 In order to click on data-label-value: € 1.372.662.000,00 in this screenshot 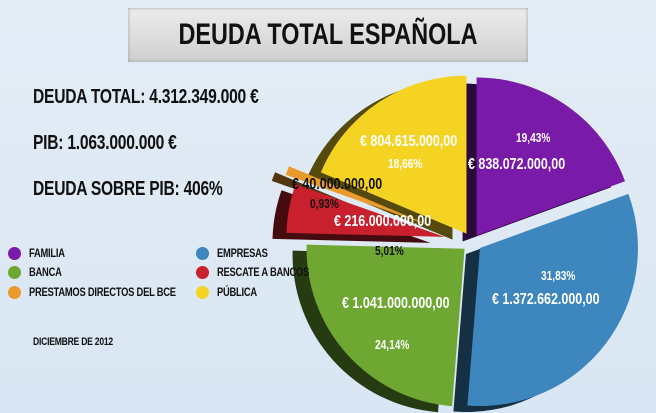, I will do `click(546, 299)`.